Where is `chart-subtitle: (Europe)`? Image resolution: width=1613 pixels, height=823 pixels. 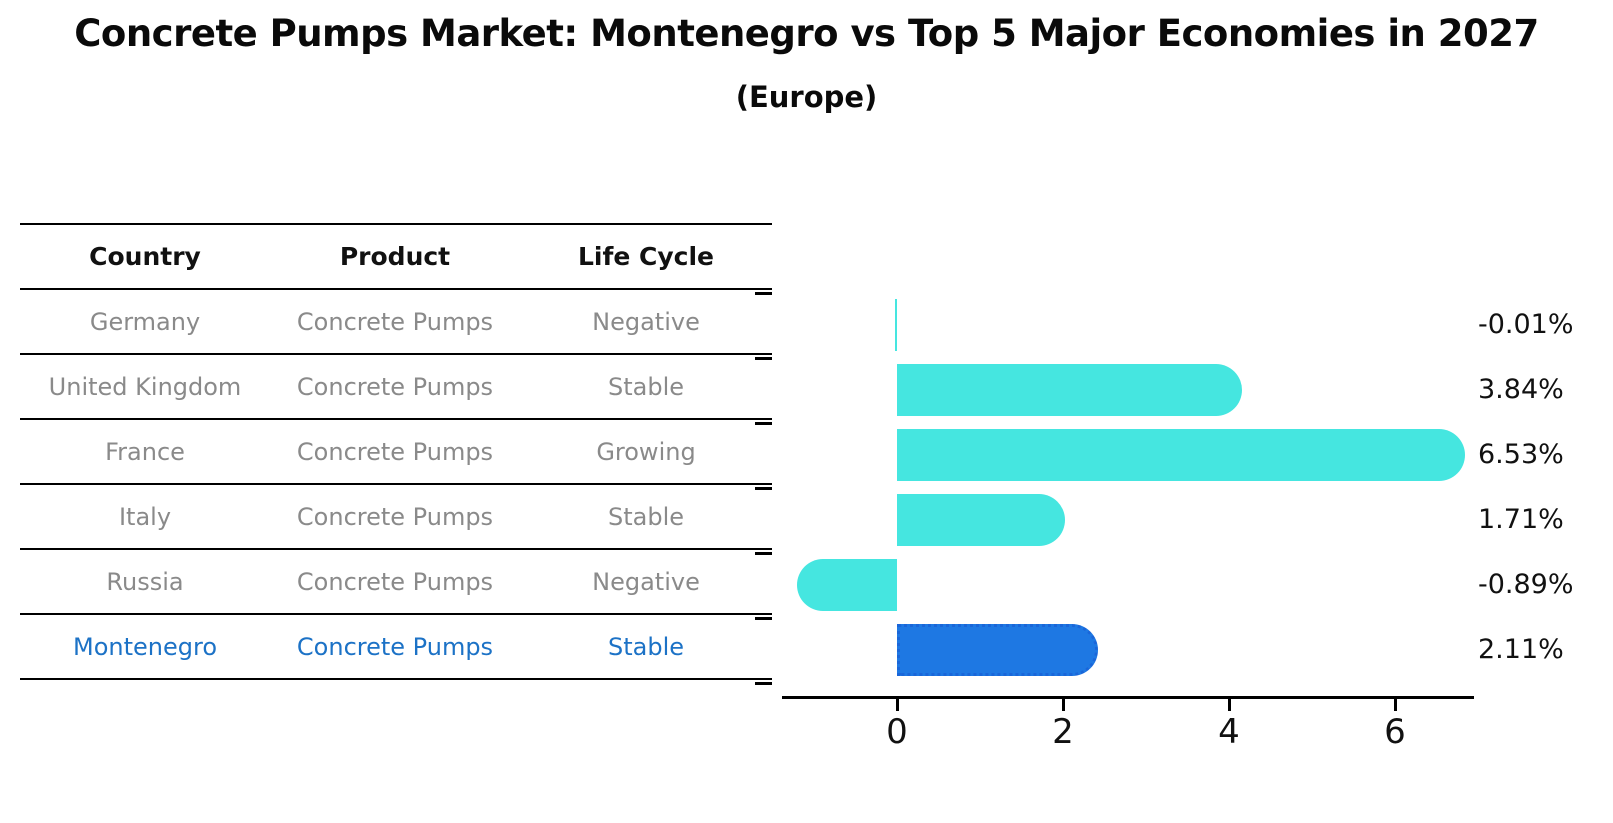
chart-subtitle: (Europe) is located at coordinates (806, 97).